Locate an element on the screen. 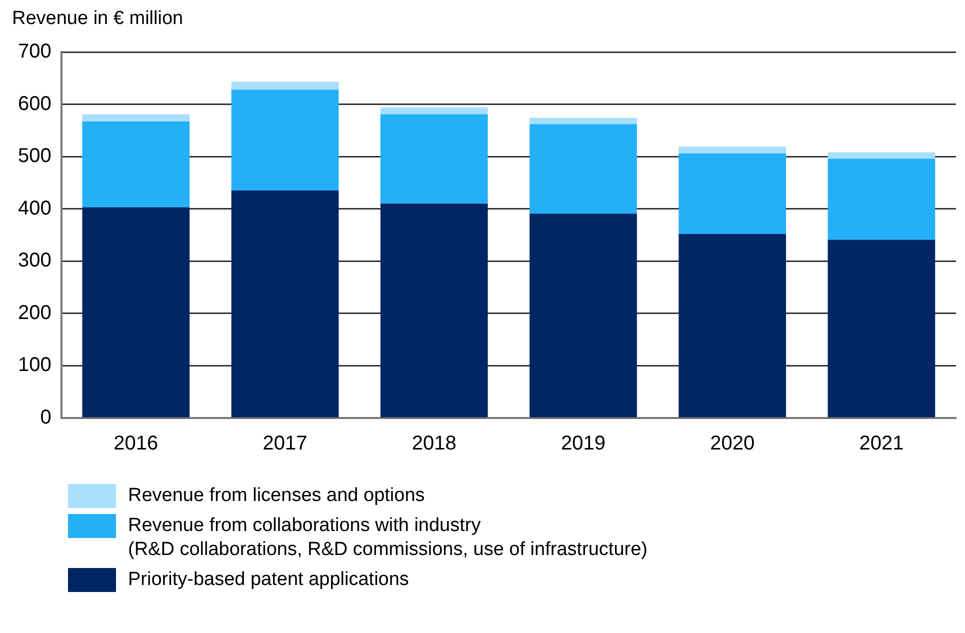 This screenshot has width=965, height=633. legend-label: Revenue from collaborations with industry (R&D collaborations, R&D commissions, use of infrastructure) is located at coordinates (388, 538).